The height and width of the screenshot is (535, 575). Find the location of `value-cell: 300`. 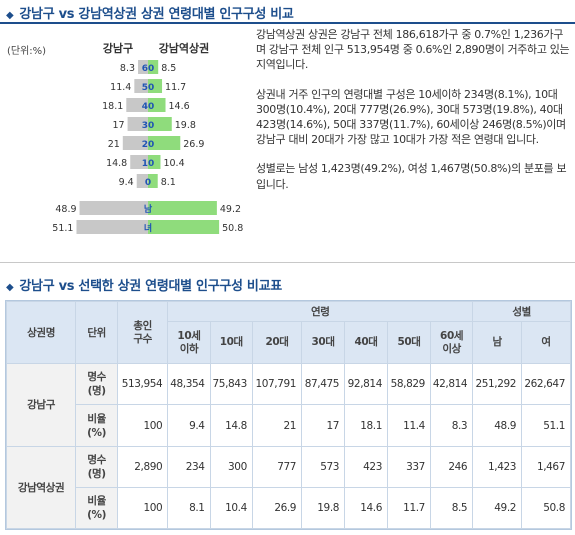

value-cell: 300 is located at coordinates (231, 466).